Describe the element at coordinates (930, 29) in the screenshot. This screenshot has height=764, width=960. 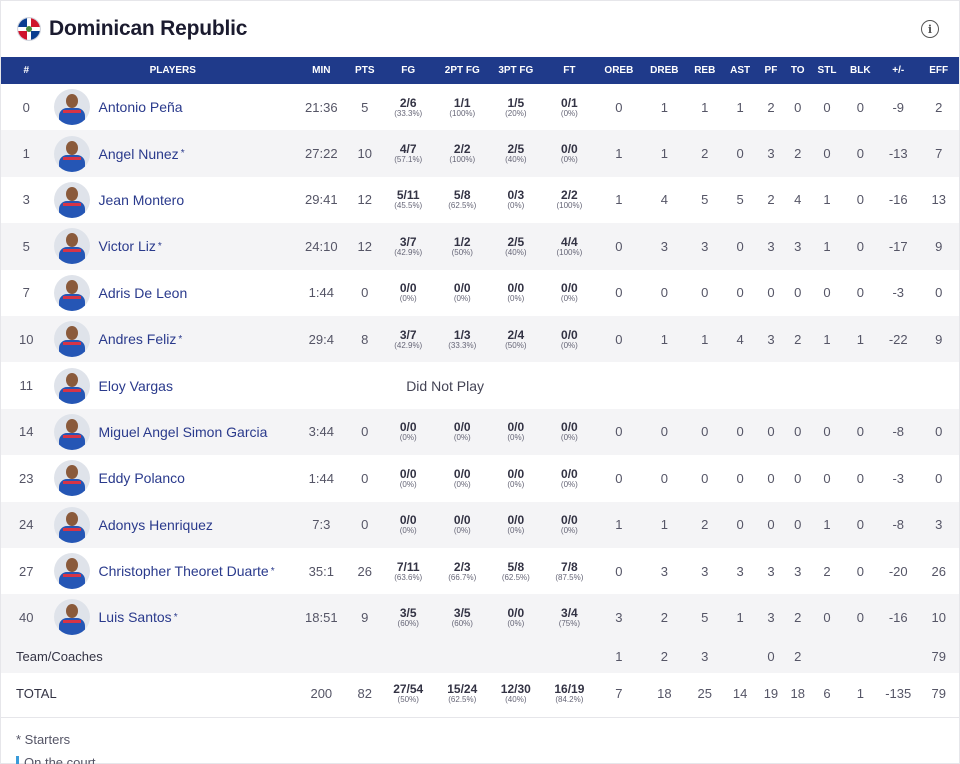
I see `info-icon: i` at that location.